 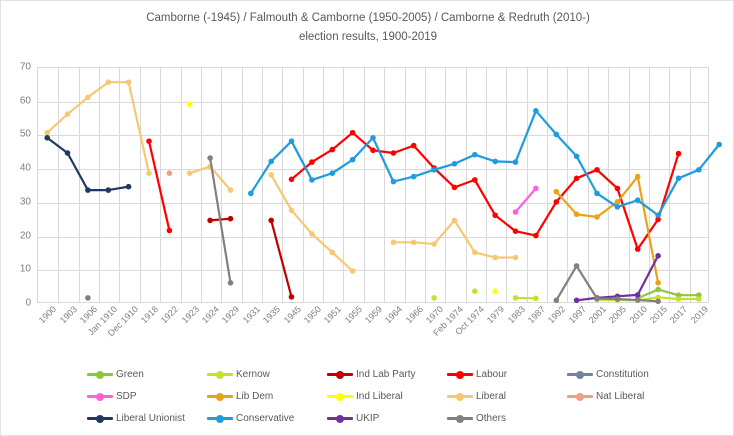 What do you see at coordinates (190, 315) in the screenshot?
I see `x-tick-1923: 1923` at bounding box center [190, 315].